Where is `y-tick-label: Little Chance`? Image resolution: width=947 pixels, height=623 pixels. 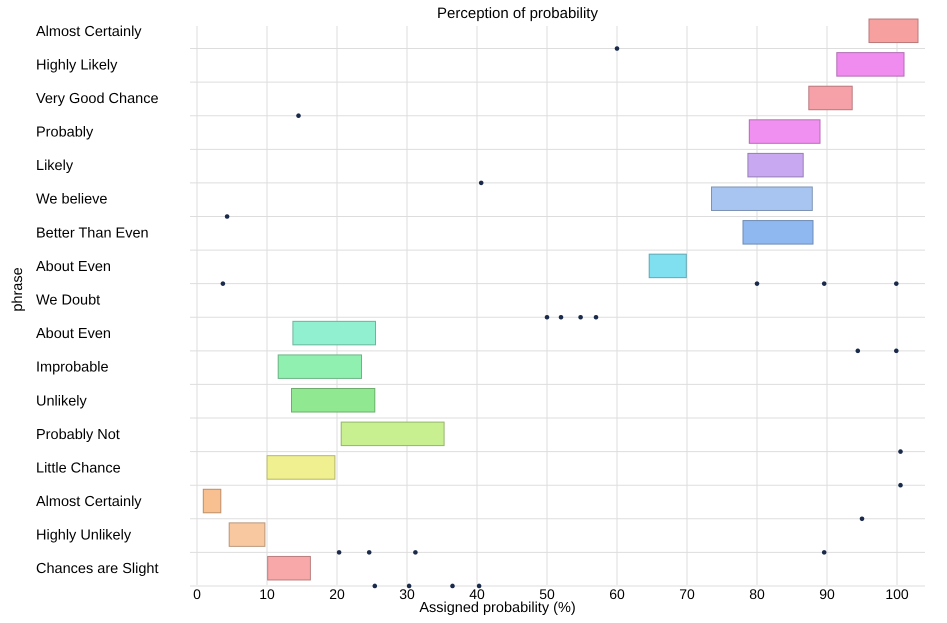
y-tick-label: Little Chance is located at coordinates (78, 468).